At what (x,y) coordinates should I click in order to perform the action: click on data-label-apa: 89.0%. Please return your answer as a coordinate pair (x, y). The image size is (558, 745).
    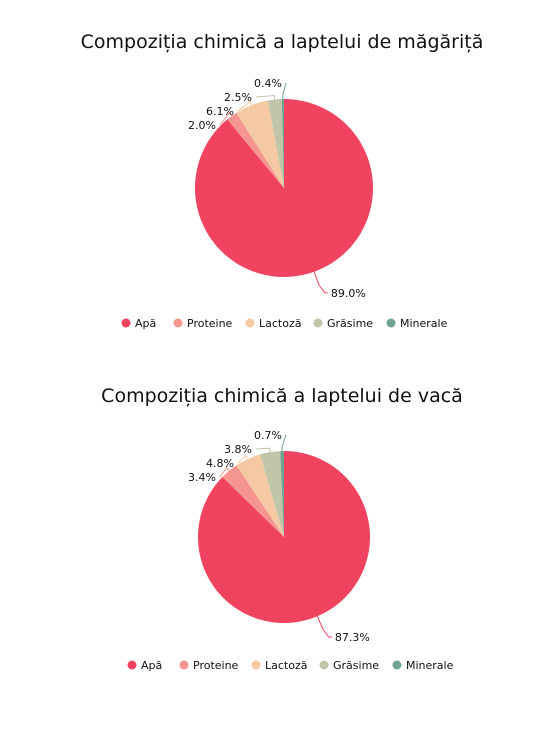
    Looking at the image, I should click on (348, 293).